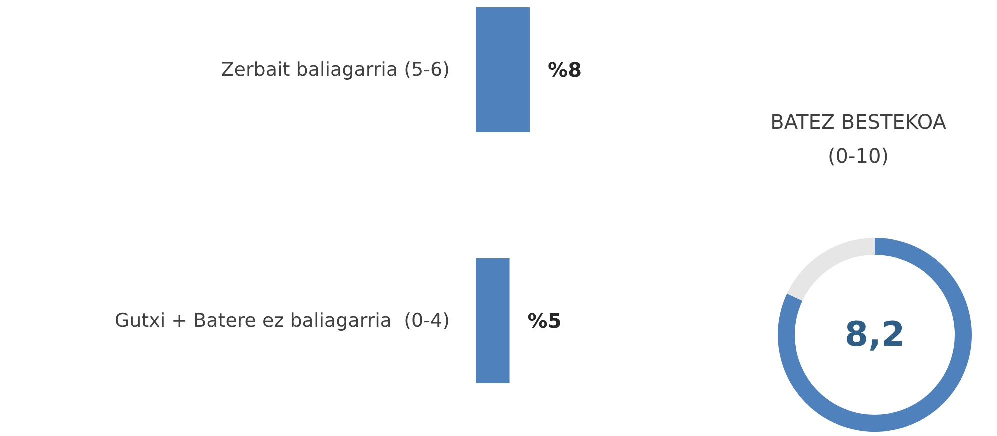  Describe the element at coordinates (335, 70) in the screenshot. I see `y-tick-label: Zerbait baliagarria (5-6)` at that location.